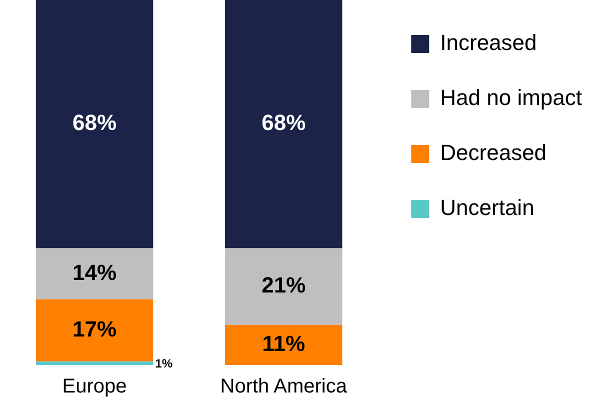 This screenshot has width=592, height=409. I want to click on x-tick-label: Europe, so click(94, 387).